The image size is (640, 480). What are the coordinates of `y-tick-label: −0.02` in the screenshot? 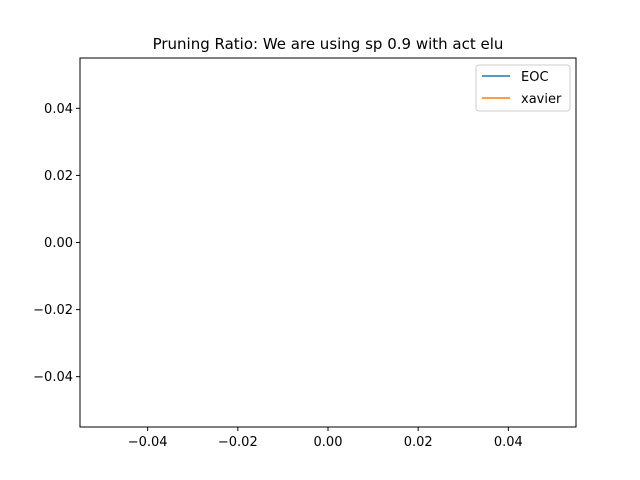 It's located at (53, 310).